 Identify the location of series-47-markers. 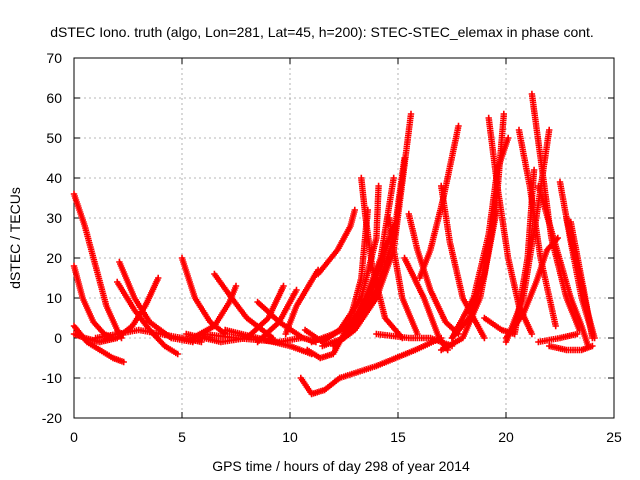
(558, 338).